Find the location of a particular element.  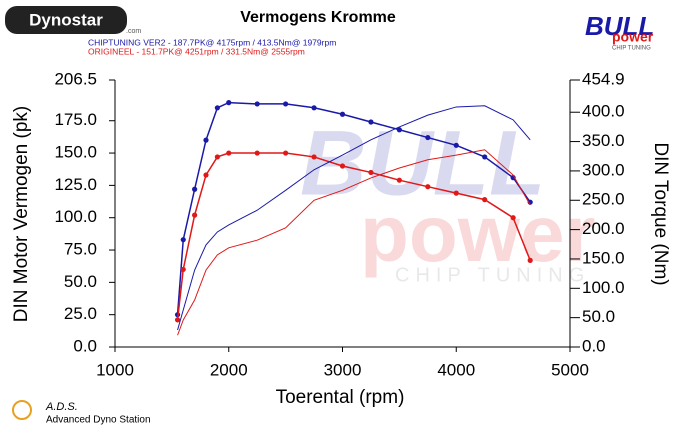

x-axis-title: Toerental (rpm) is located at coordinates (340, 397).